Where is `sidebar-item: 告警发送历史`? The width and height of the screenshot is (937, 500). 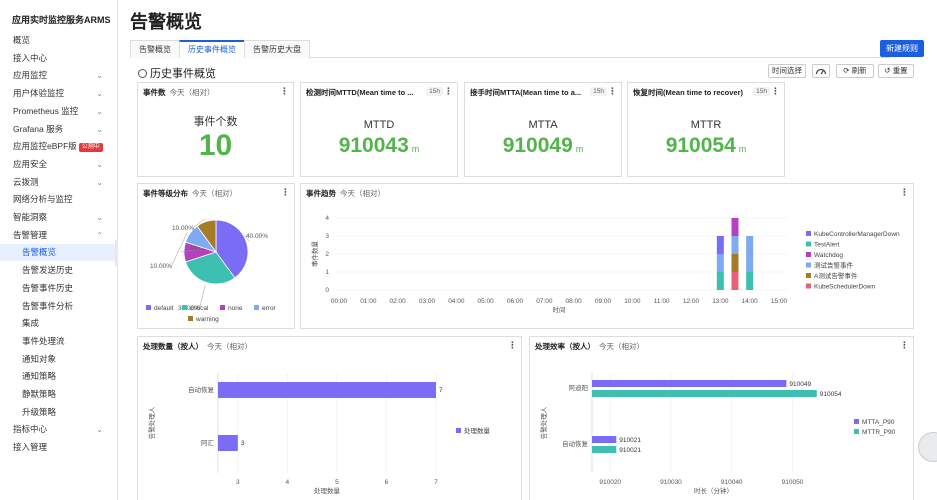 sidebar-item: 告警发送历史 is located at coordinates (58, 270).